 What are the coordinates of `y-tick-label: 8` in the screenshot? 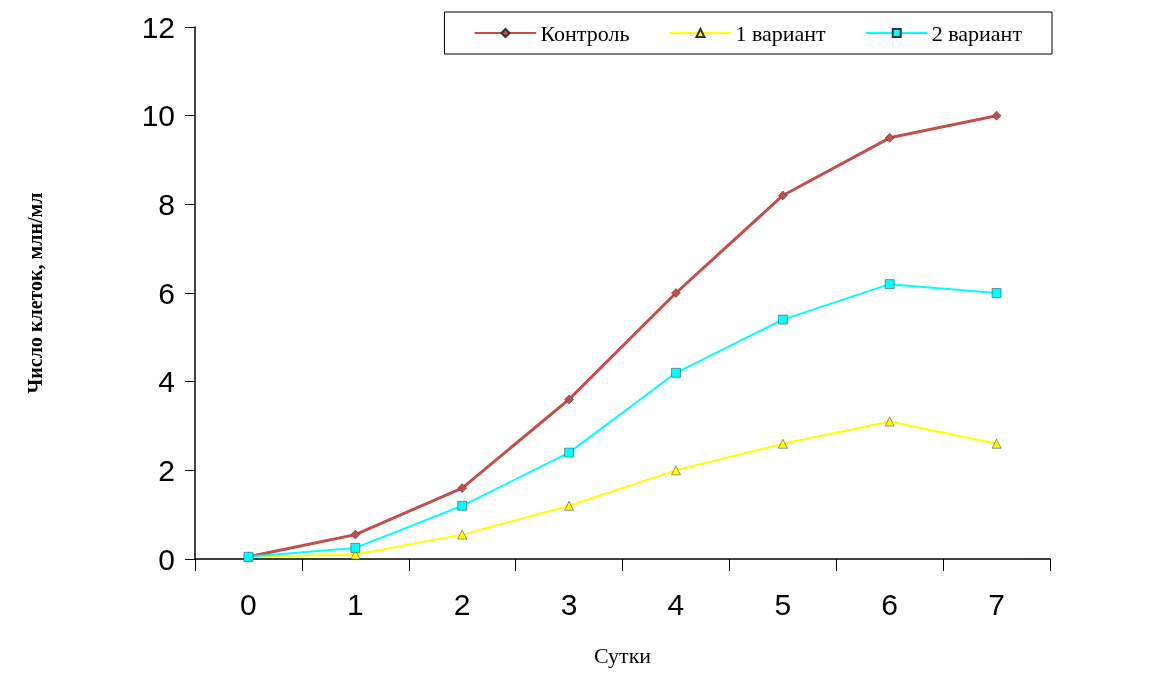 It's located at (166, 204).